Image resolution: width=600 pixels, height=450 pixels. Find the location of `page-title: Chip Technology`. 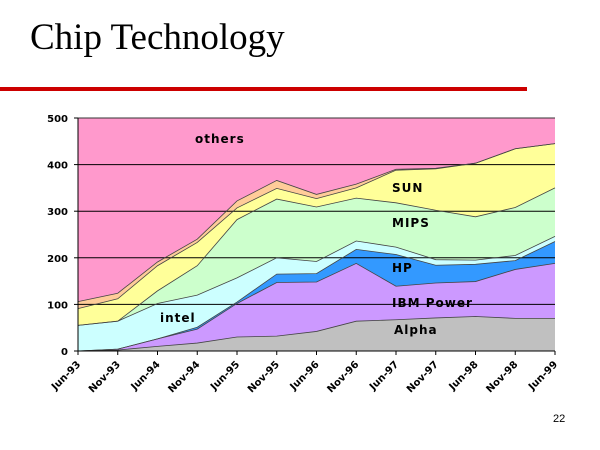

page-title: Chip Technology is located at coordinates (157, 37).